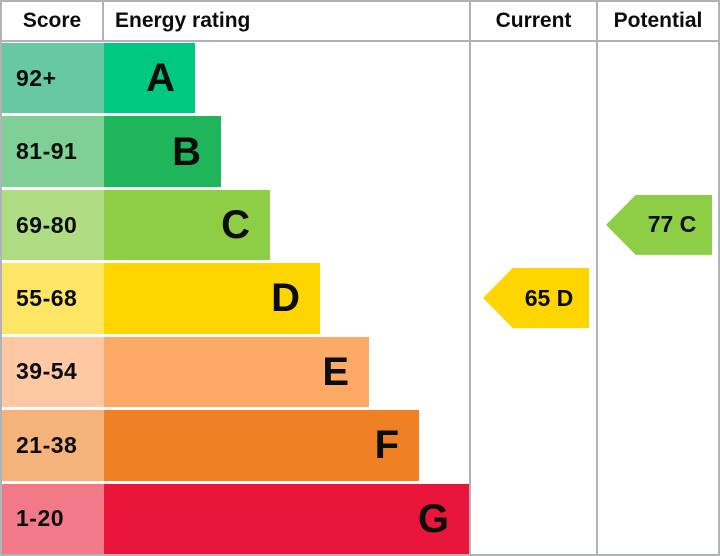 Image resolution: width=720 pixels, height=556 pixels. Describe the element at coordinates (533, 20) in the screenshot. I see `header-current: Current` at that location.